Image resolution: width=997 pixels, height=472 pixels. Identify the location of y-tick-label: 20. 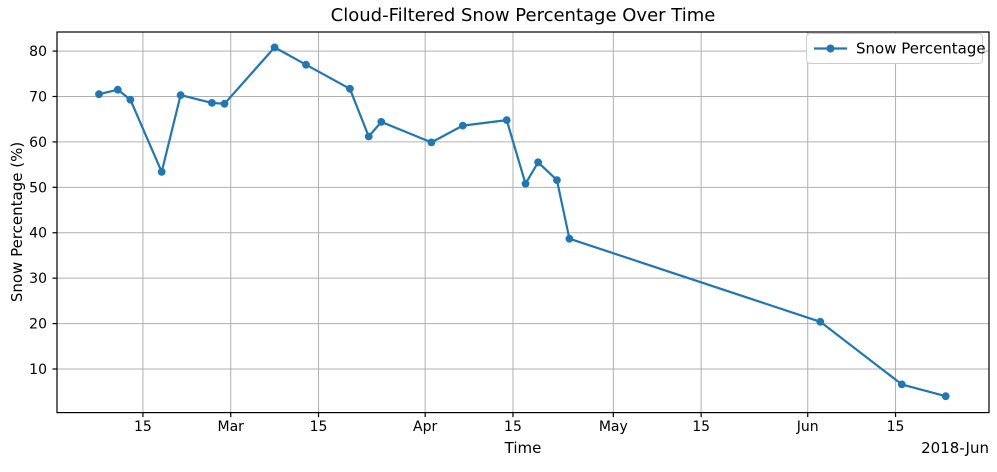
(38, 325).